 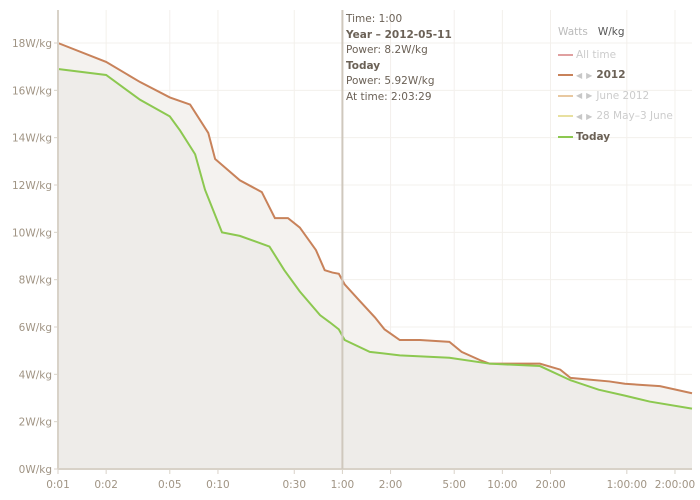 What do you see at coordinates (627, 485) in the screenshot?
I see `x-tick-label: 1:00:00` at bounding box center [627, 485].